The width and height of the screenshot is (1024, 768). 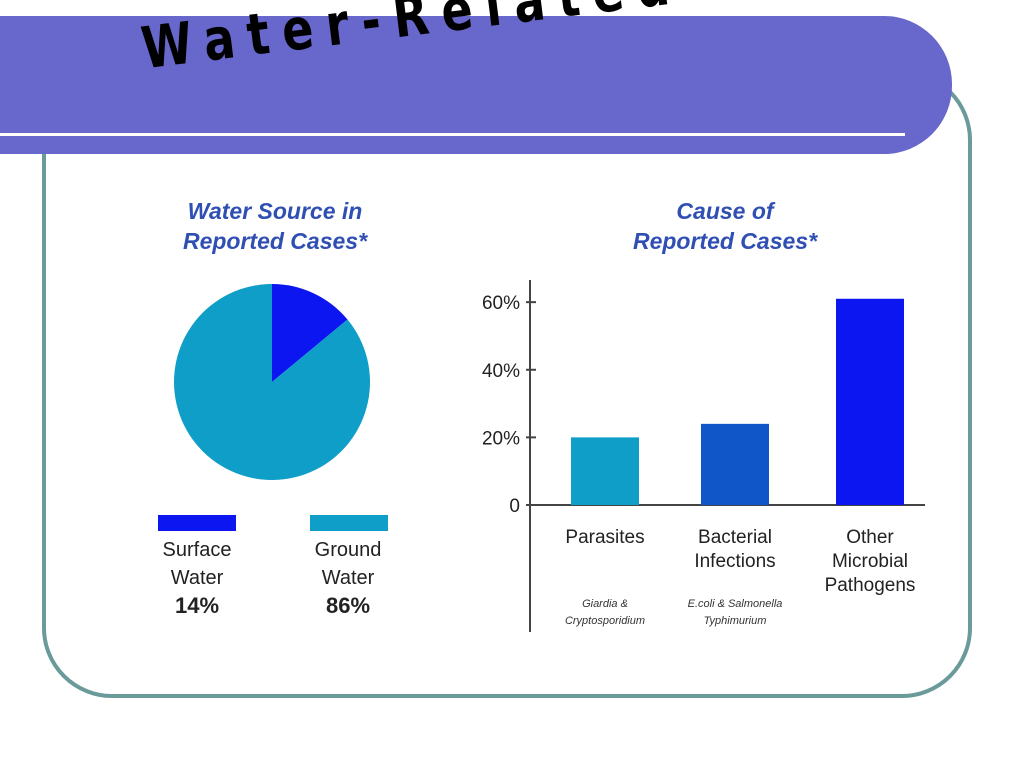 I want to click on legend-label-line: Surface, so click(x=197, y=550).